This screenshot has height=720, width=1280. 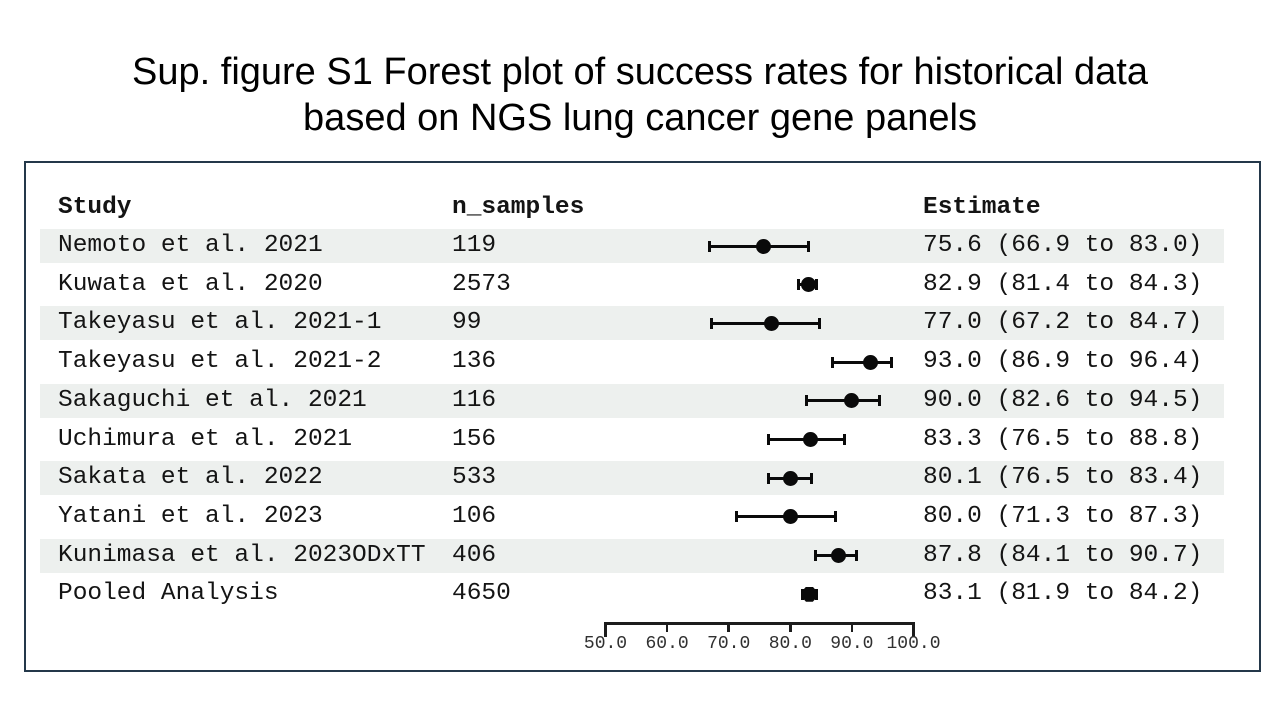 What do you see at coordinates (632, 594) in the screenshot?
I see `table-row: Pooled Analysis 4650 83.1 (81.9 to 84.2)` at bounding box center [632, 594].